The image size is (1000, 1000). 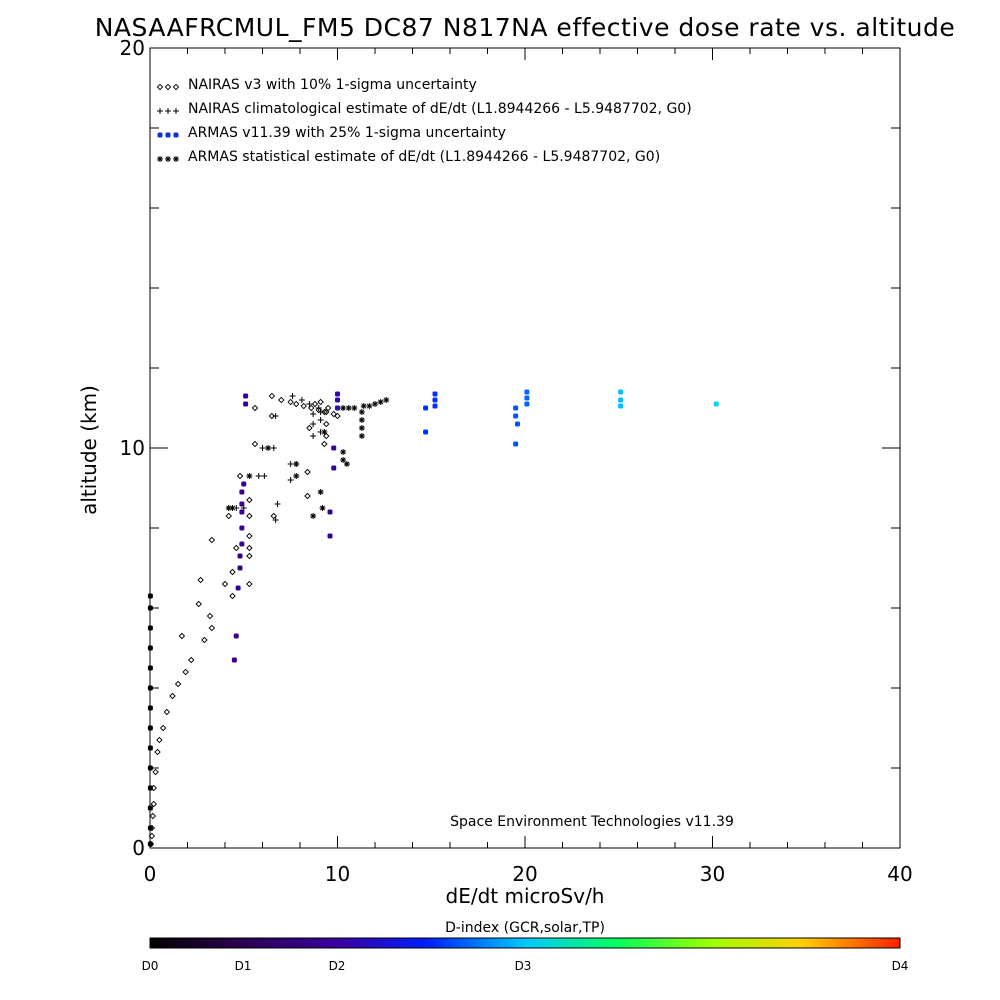 I want to click on y-tick-label: 20, so click(x=132, y=48).